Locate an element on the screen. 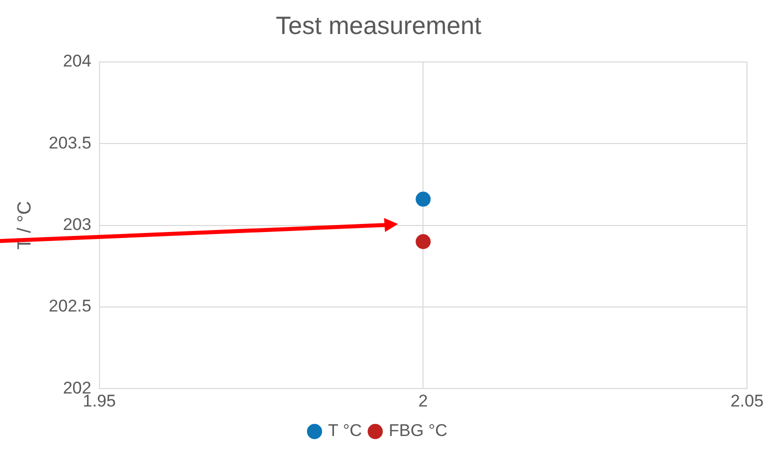  chart-title: Test measurement is located at coordinates (379, 26).